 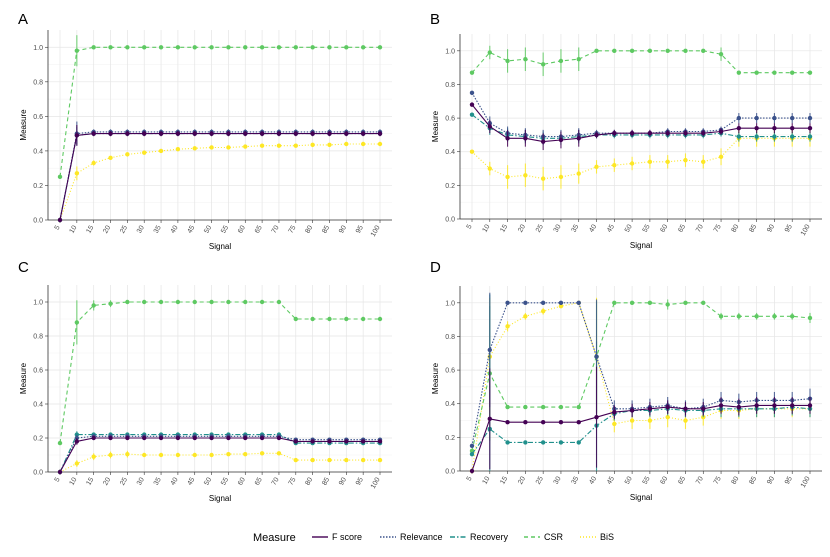 What do you see at coordinates (789, 228) in the screenshot?
I see `x-tick-label: 95` at bounding box center [789, 228].